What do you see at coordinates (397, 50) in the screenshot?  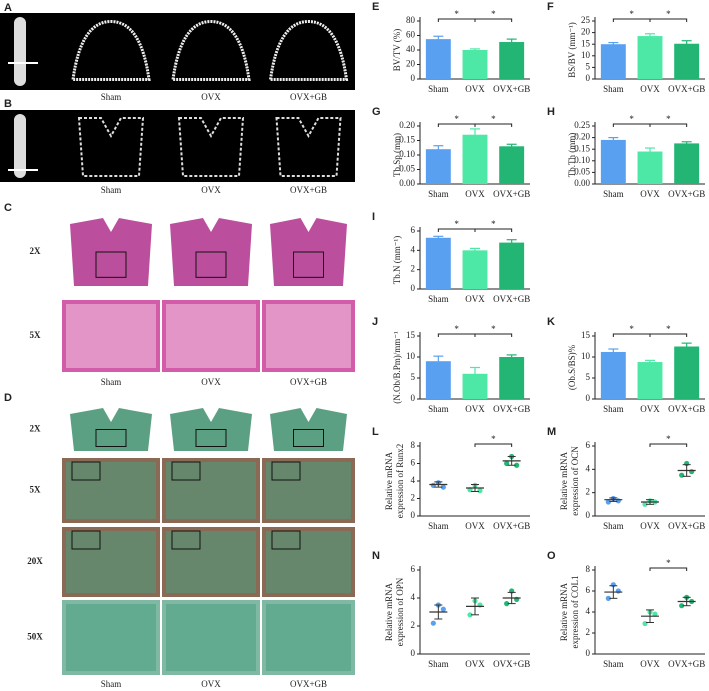 I see `y-axis-label: BV/TV (%)` at bounding box center [397, 50].